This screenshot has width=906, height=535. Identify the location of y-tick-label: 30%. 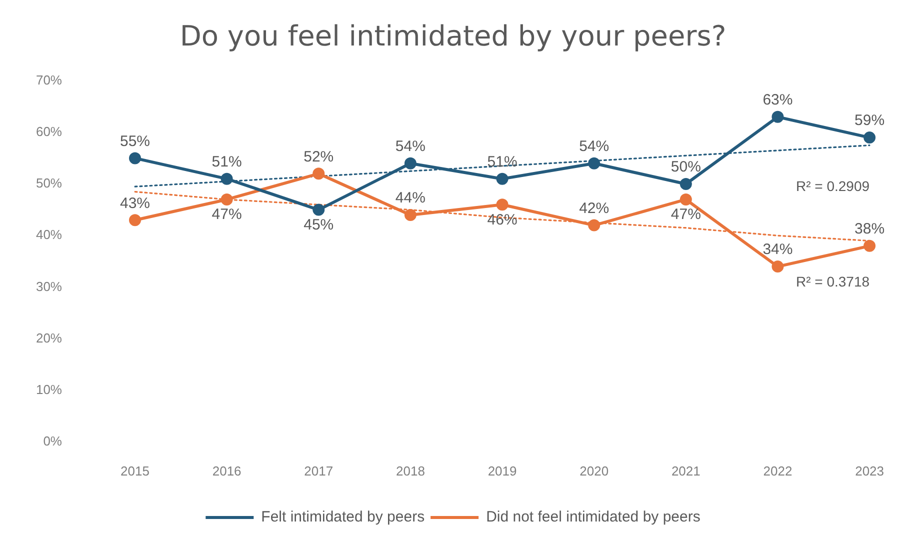
(49, 286).